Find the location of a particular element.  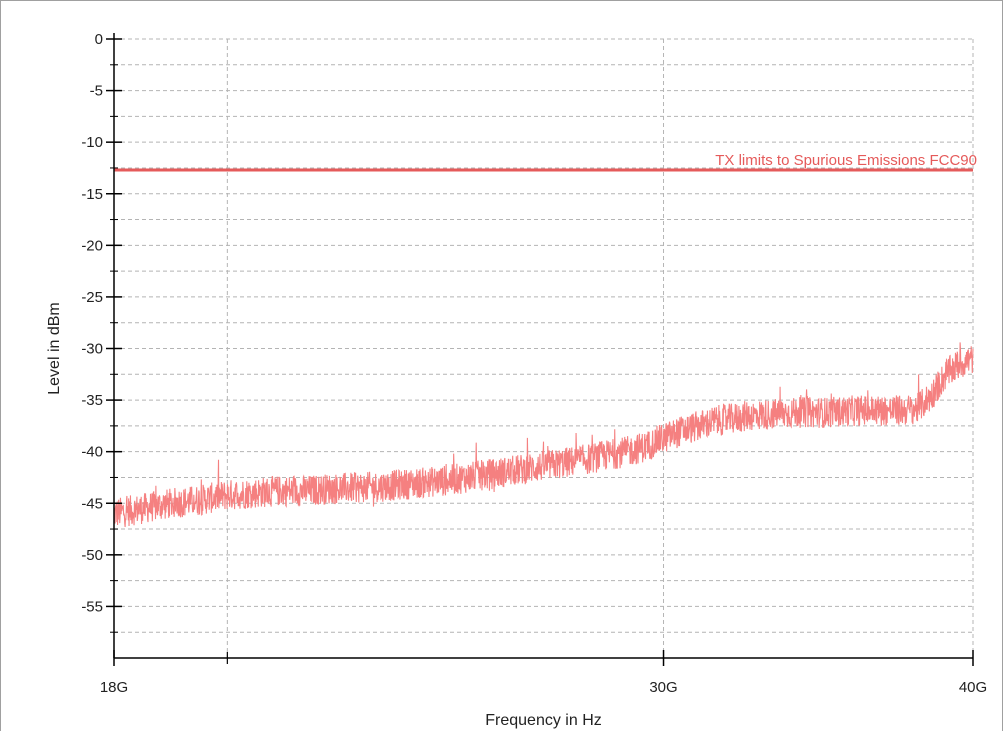

x-tick-label: 18G is located at coordinates (114, 687).